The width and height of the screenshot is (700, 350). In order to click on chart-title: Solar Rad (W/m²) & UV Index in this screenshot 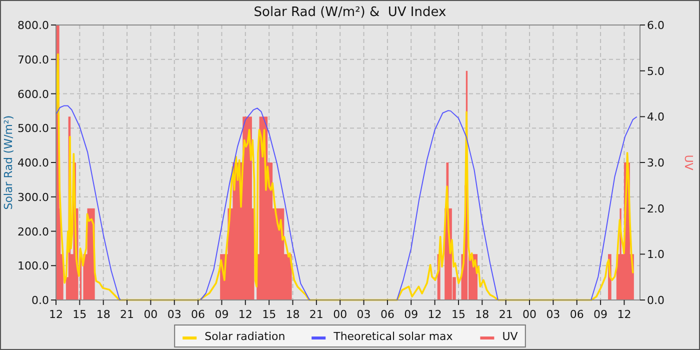, I will do `click(350, 12)`.